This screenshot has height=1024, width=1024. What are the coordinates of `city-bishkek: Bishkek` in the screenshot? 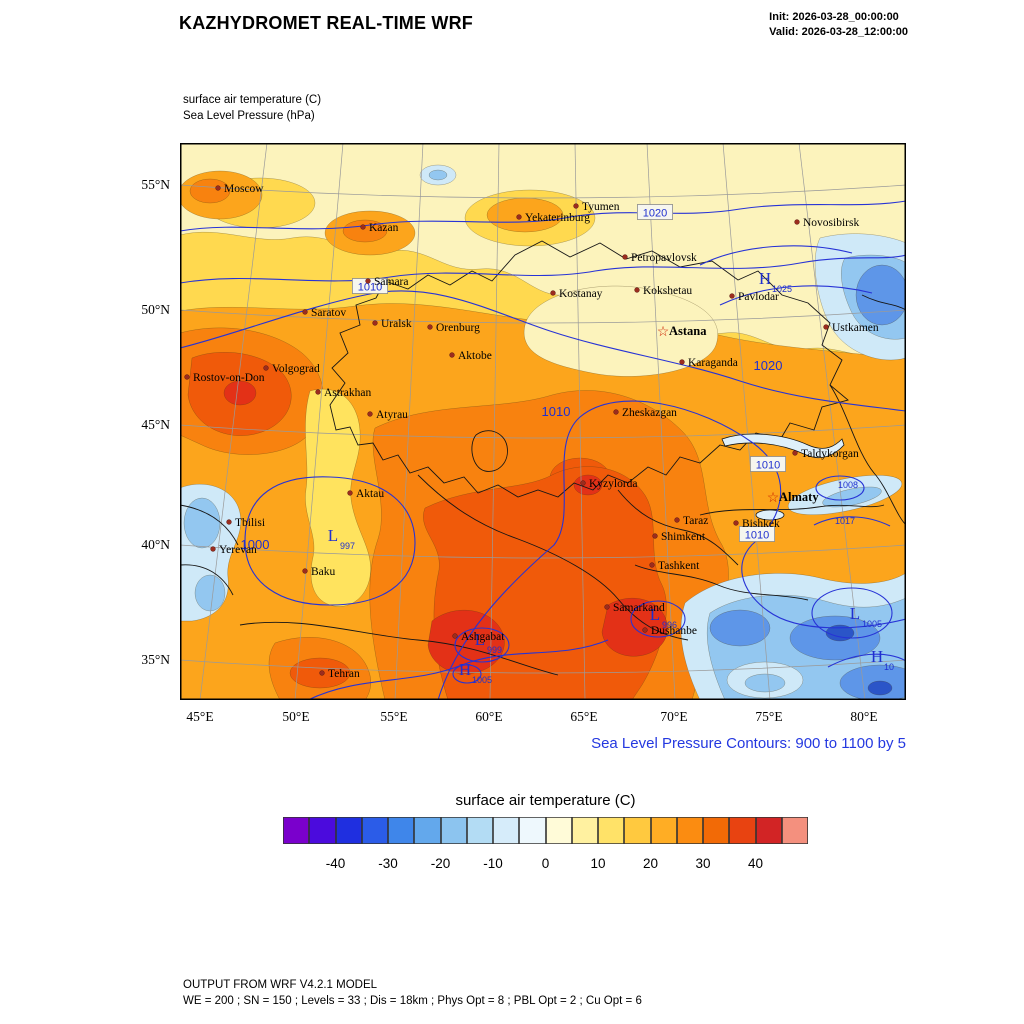 It's located at (756, 524).